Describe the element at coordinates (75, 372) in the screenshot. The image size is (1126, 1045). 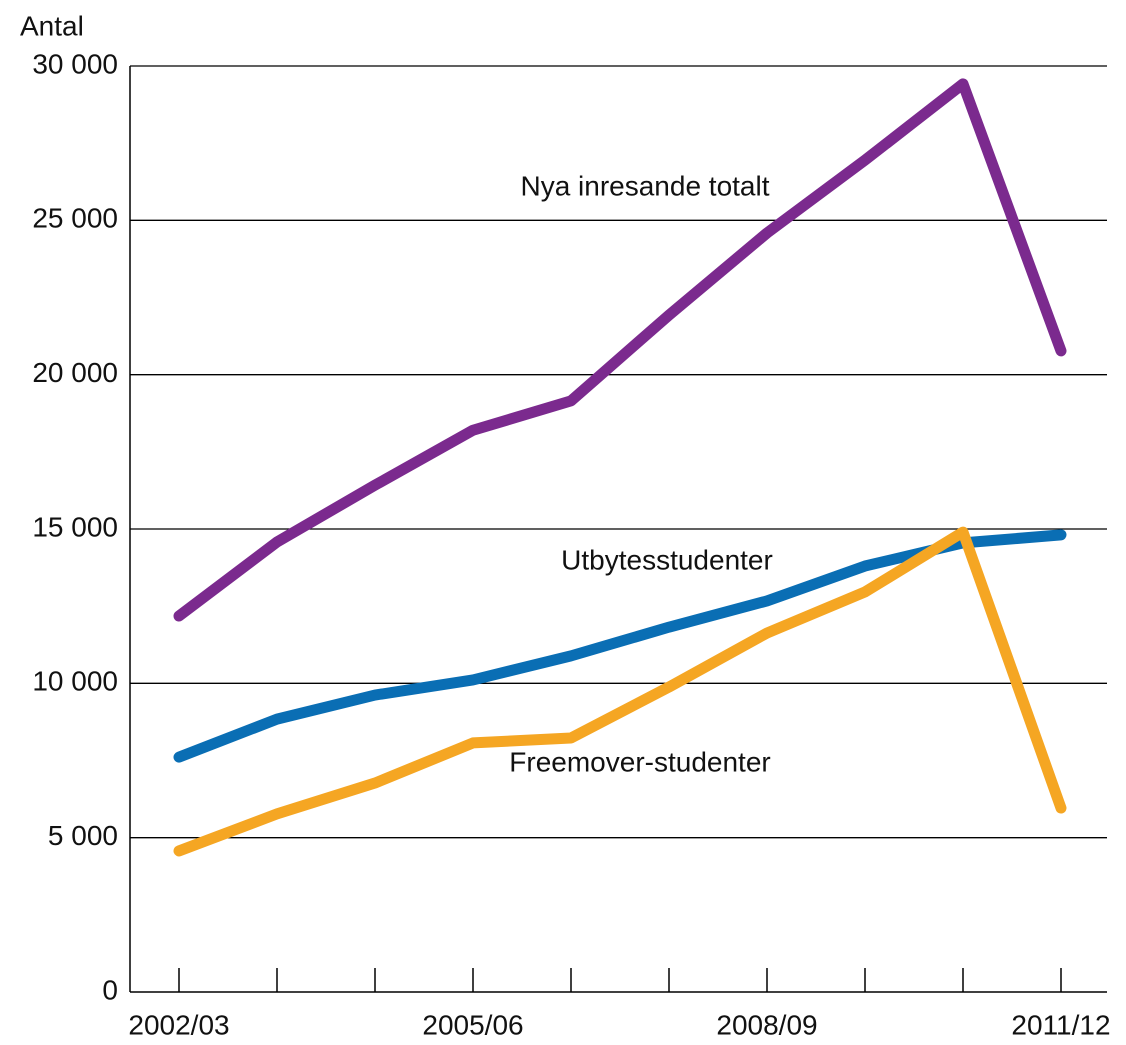
I see `y-tick-label: 20 000` at that location.